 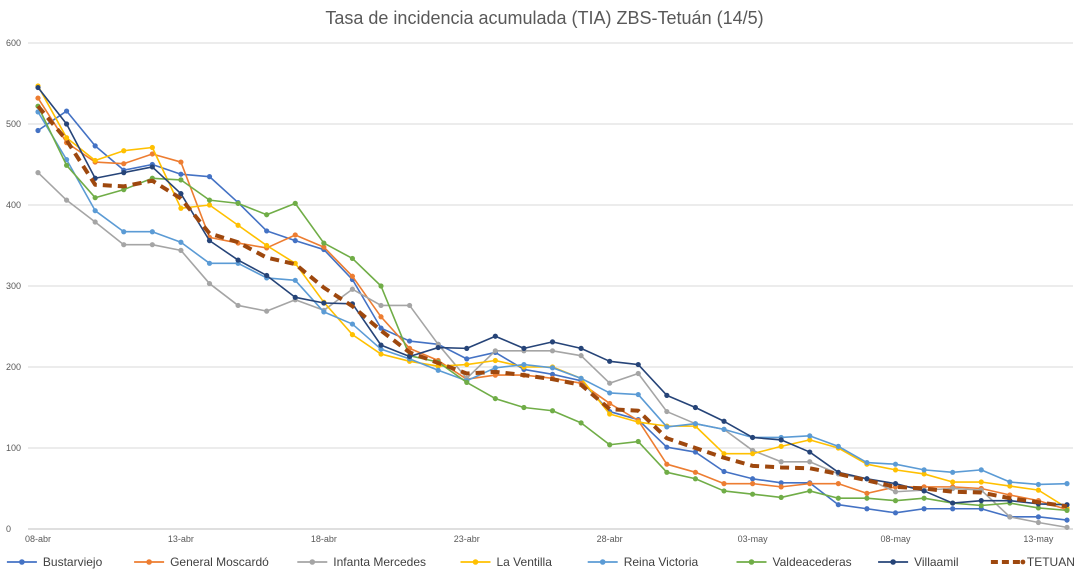 What do you see at coordinates (936, 562) in the screenshot?
I see `legend-label: Villaamil` at bounding box center [936, 562].